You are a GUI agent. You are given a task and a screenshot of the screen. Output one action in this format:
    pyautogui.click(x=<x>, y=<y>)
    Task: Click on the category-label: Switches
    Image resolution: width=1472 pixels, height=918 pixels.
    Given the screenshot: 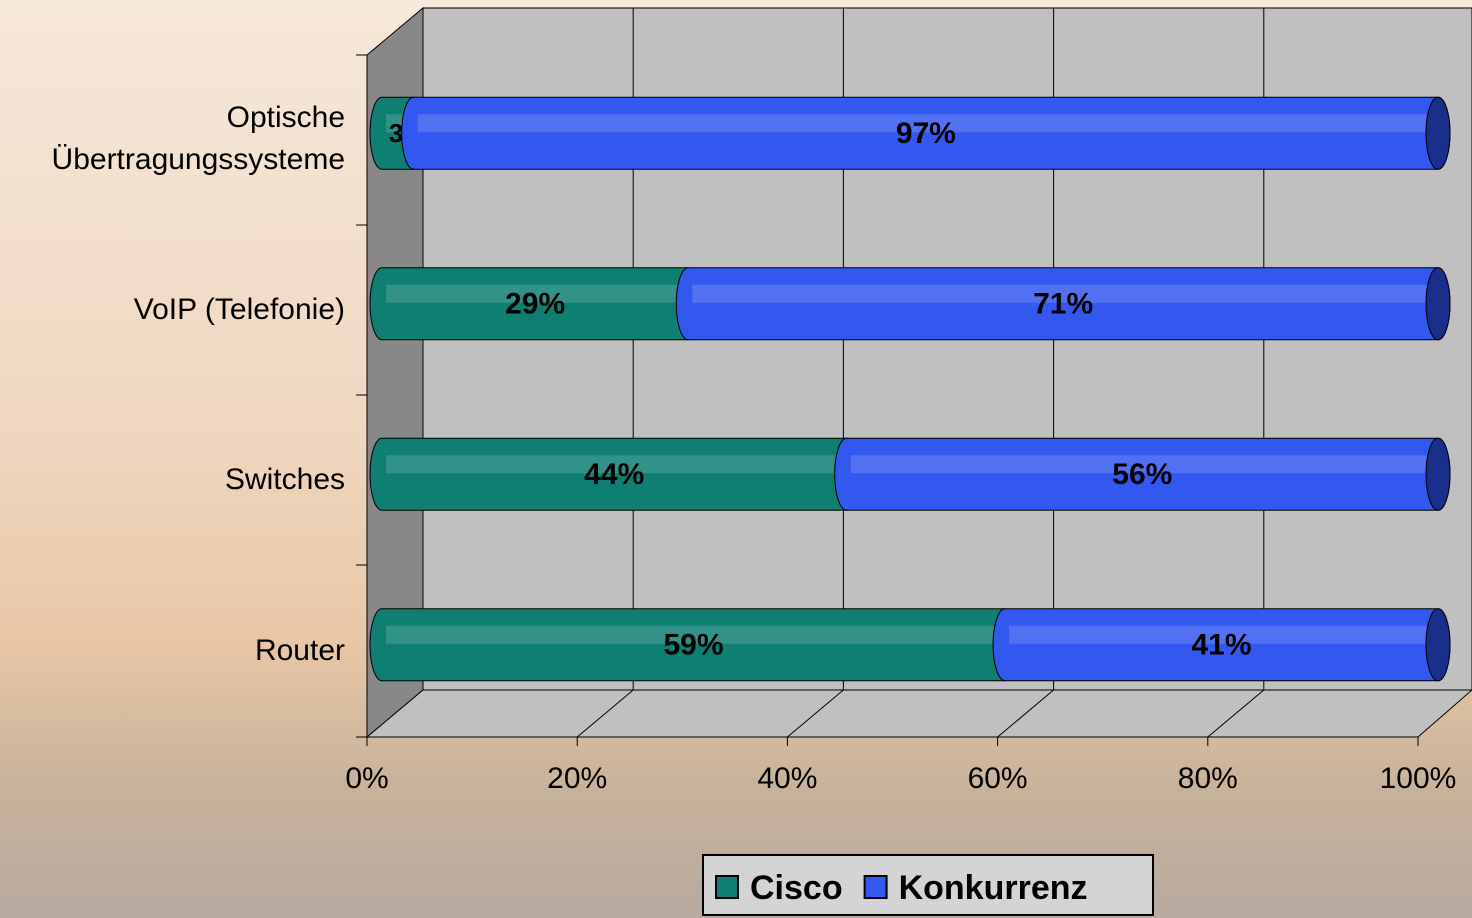 What is the action you would take?
    pyautogui.click(x=284, y=480)
    